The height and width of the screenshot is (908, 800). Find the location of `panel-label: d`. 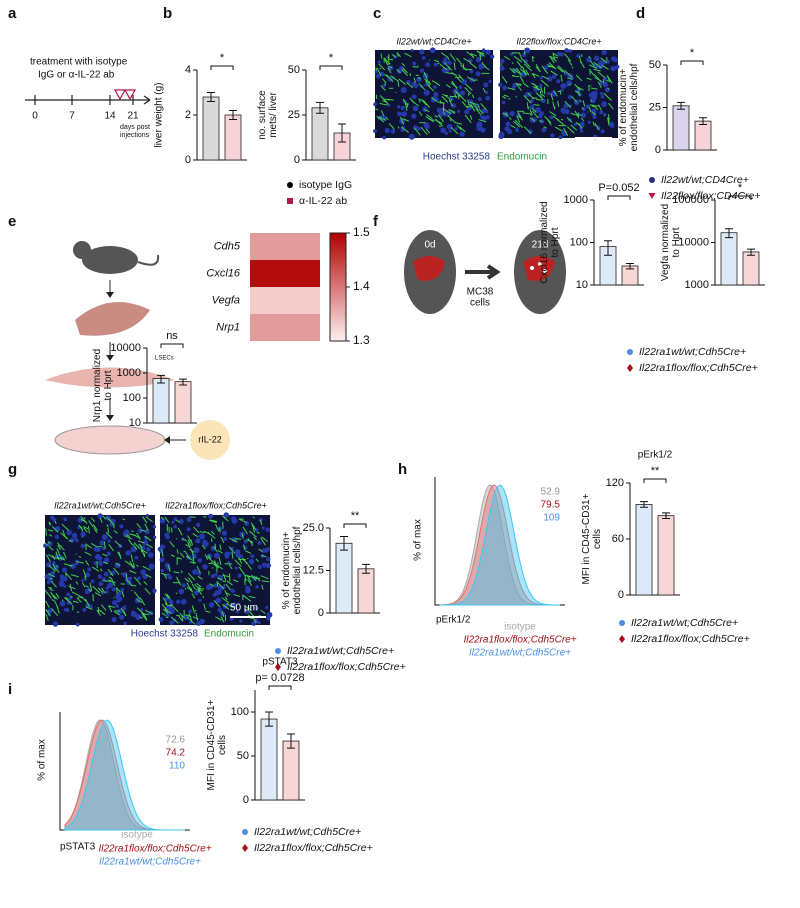

panel-label: d is located at coordinates (640, 13).